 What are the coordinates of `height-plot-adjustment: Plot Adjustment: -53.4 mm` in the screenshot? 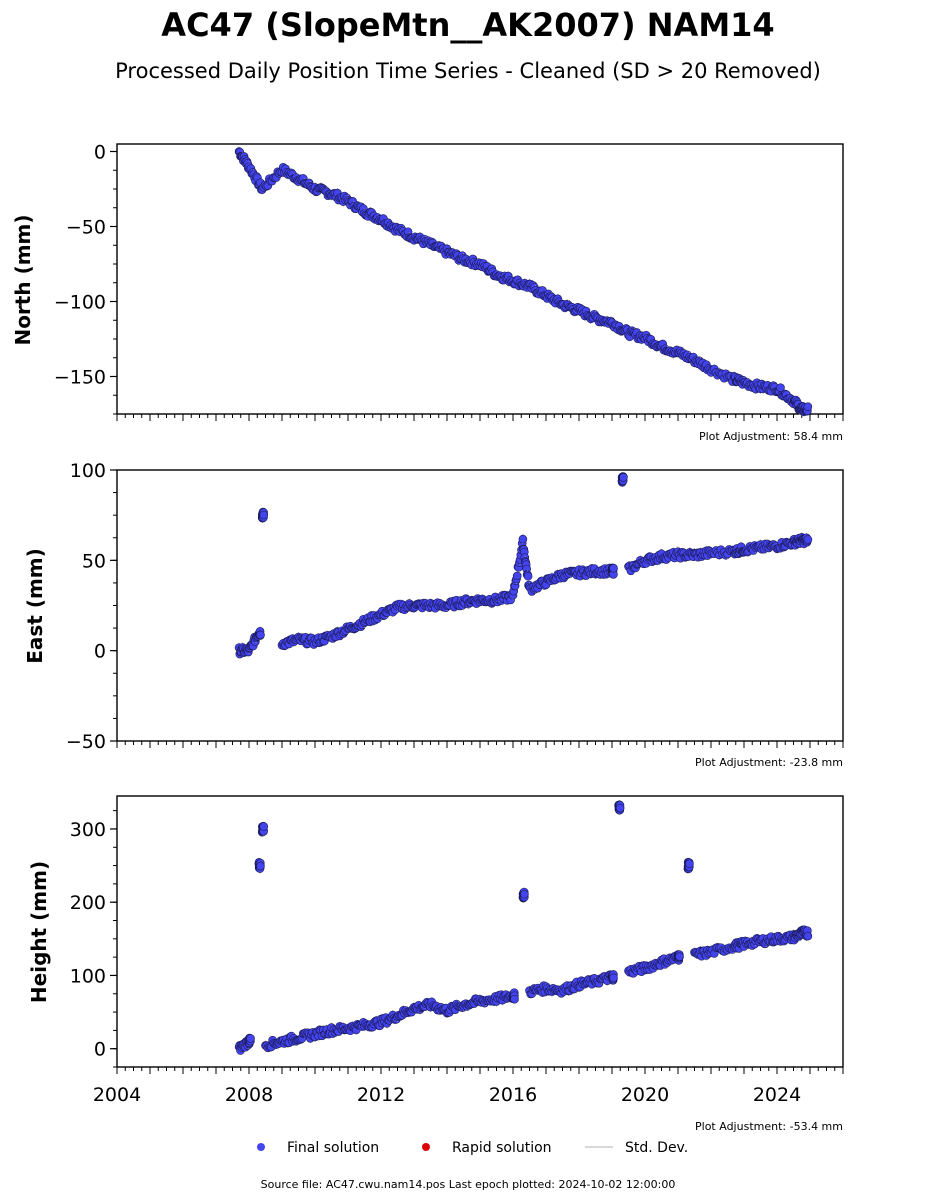 It's located at (769, 1126).